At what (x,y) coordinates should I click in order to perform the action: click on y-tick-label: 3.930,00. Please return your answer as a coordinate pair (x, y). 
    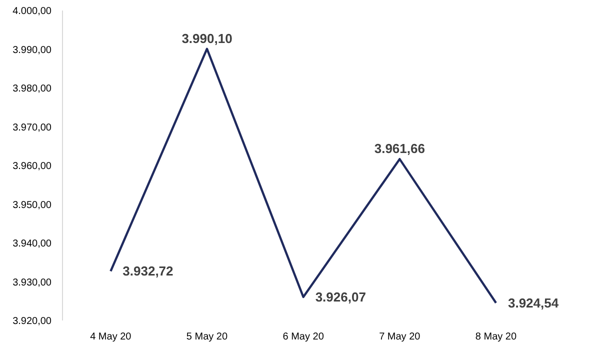
    Looking at the image, I should click on (32, 282).